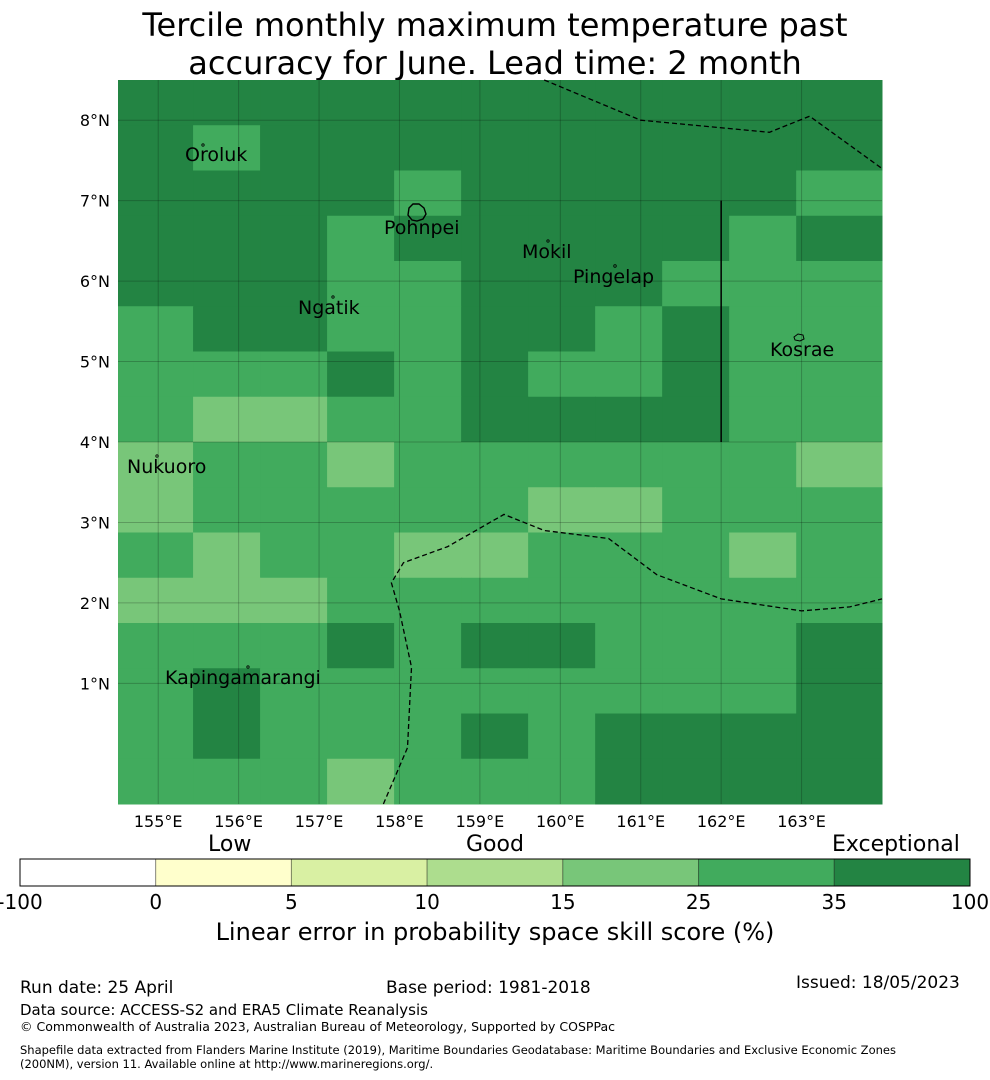 The image size is (990, 1080). I want to click on colorbar-tick-label: 0, so click(156, 902).